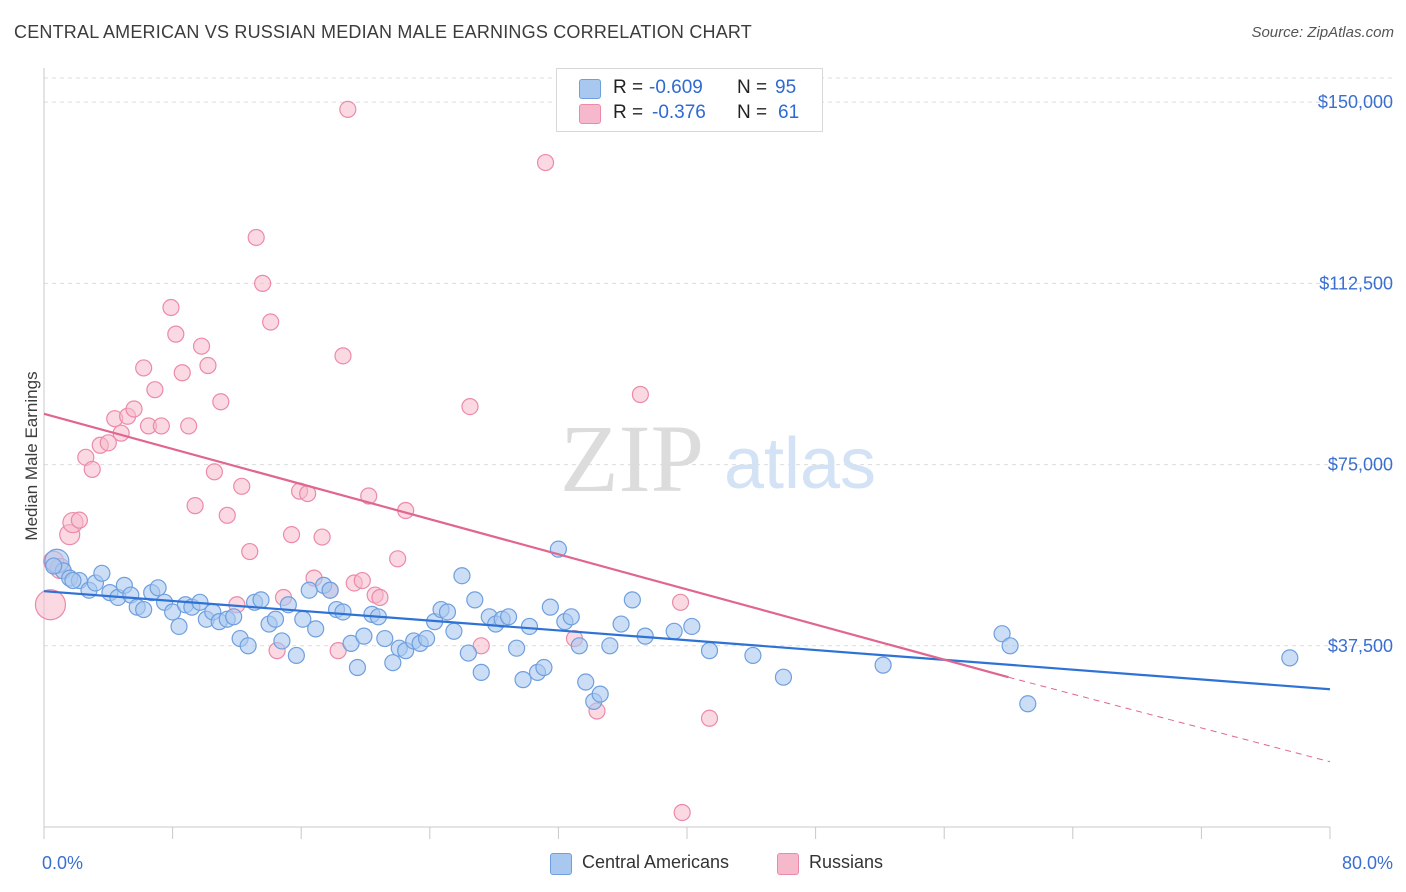  Describe the element at coordinates (789, 112) in the screenshot. I see `n-value: 61` at that location.